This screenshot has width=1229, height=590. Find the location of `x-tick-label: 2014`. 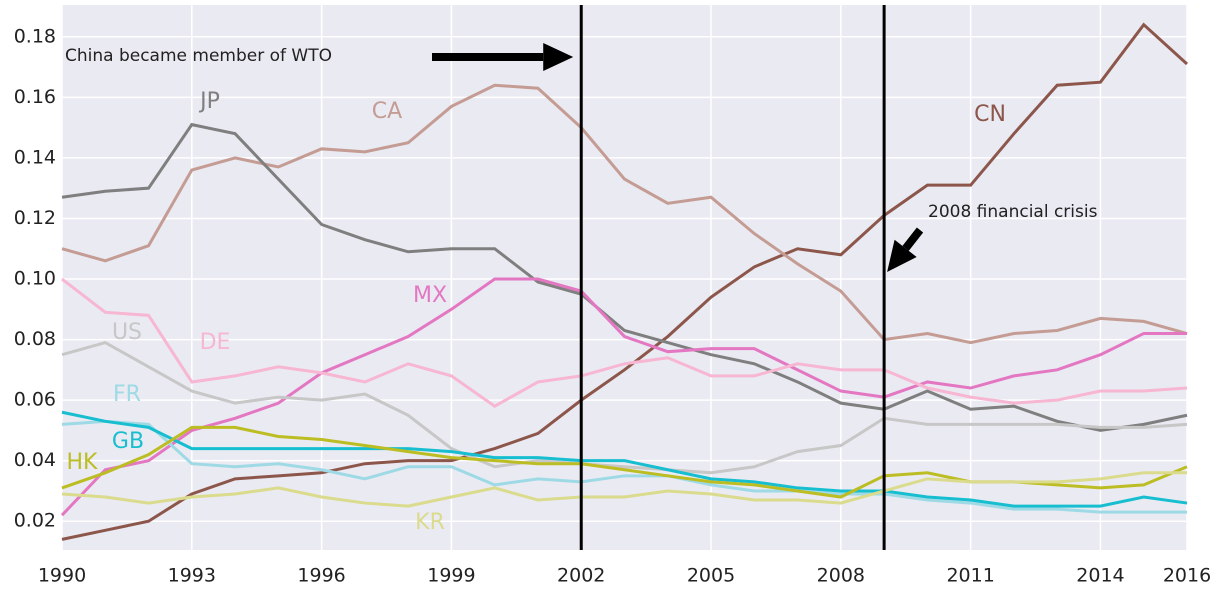

x-tick-label: 2014 is located at coordinates (1100, 576).